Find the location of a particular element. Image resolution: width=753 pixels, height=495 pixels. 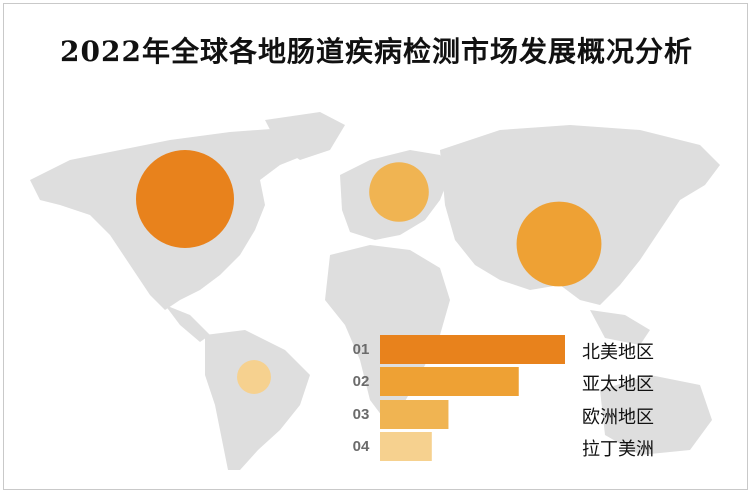

rank-label-north-america: 01 is located at coordinates (361, 349).